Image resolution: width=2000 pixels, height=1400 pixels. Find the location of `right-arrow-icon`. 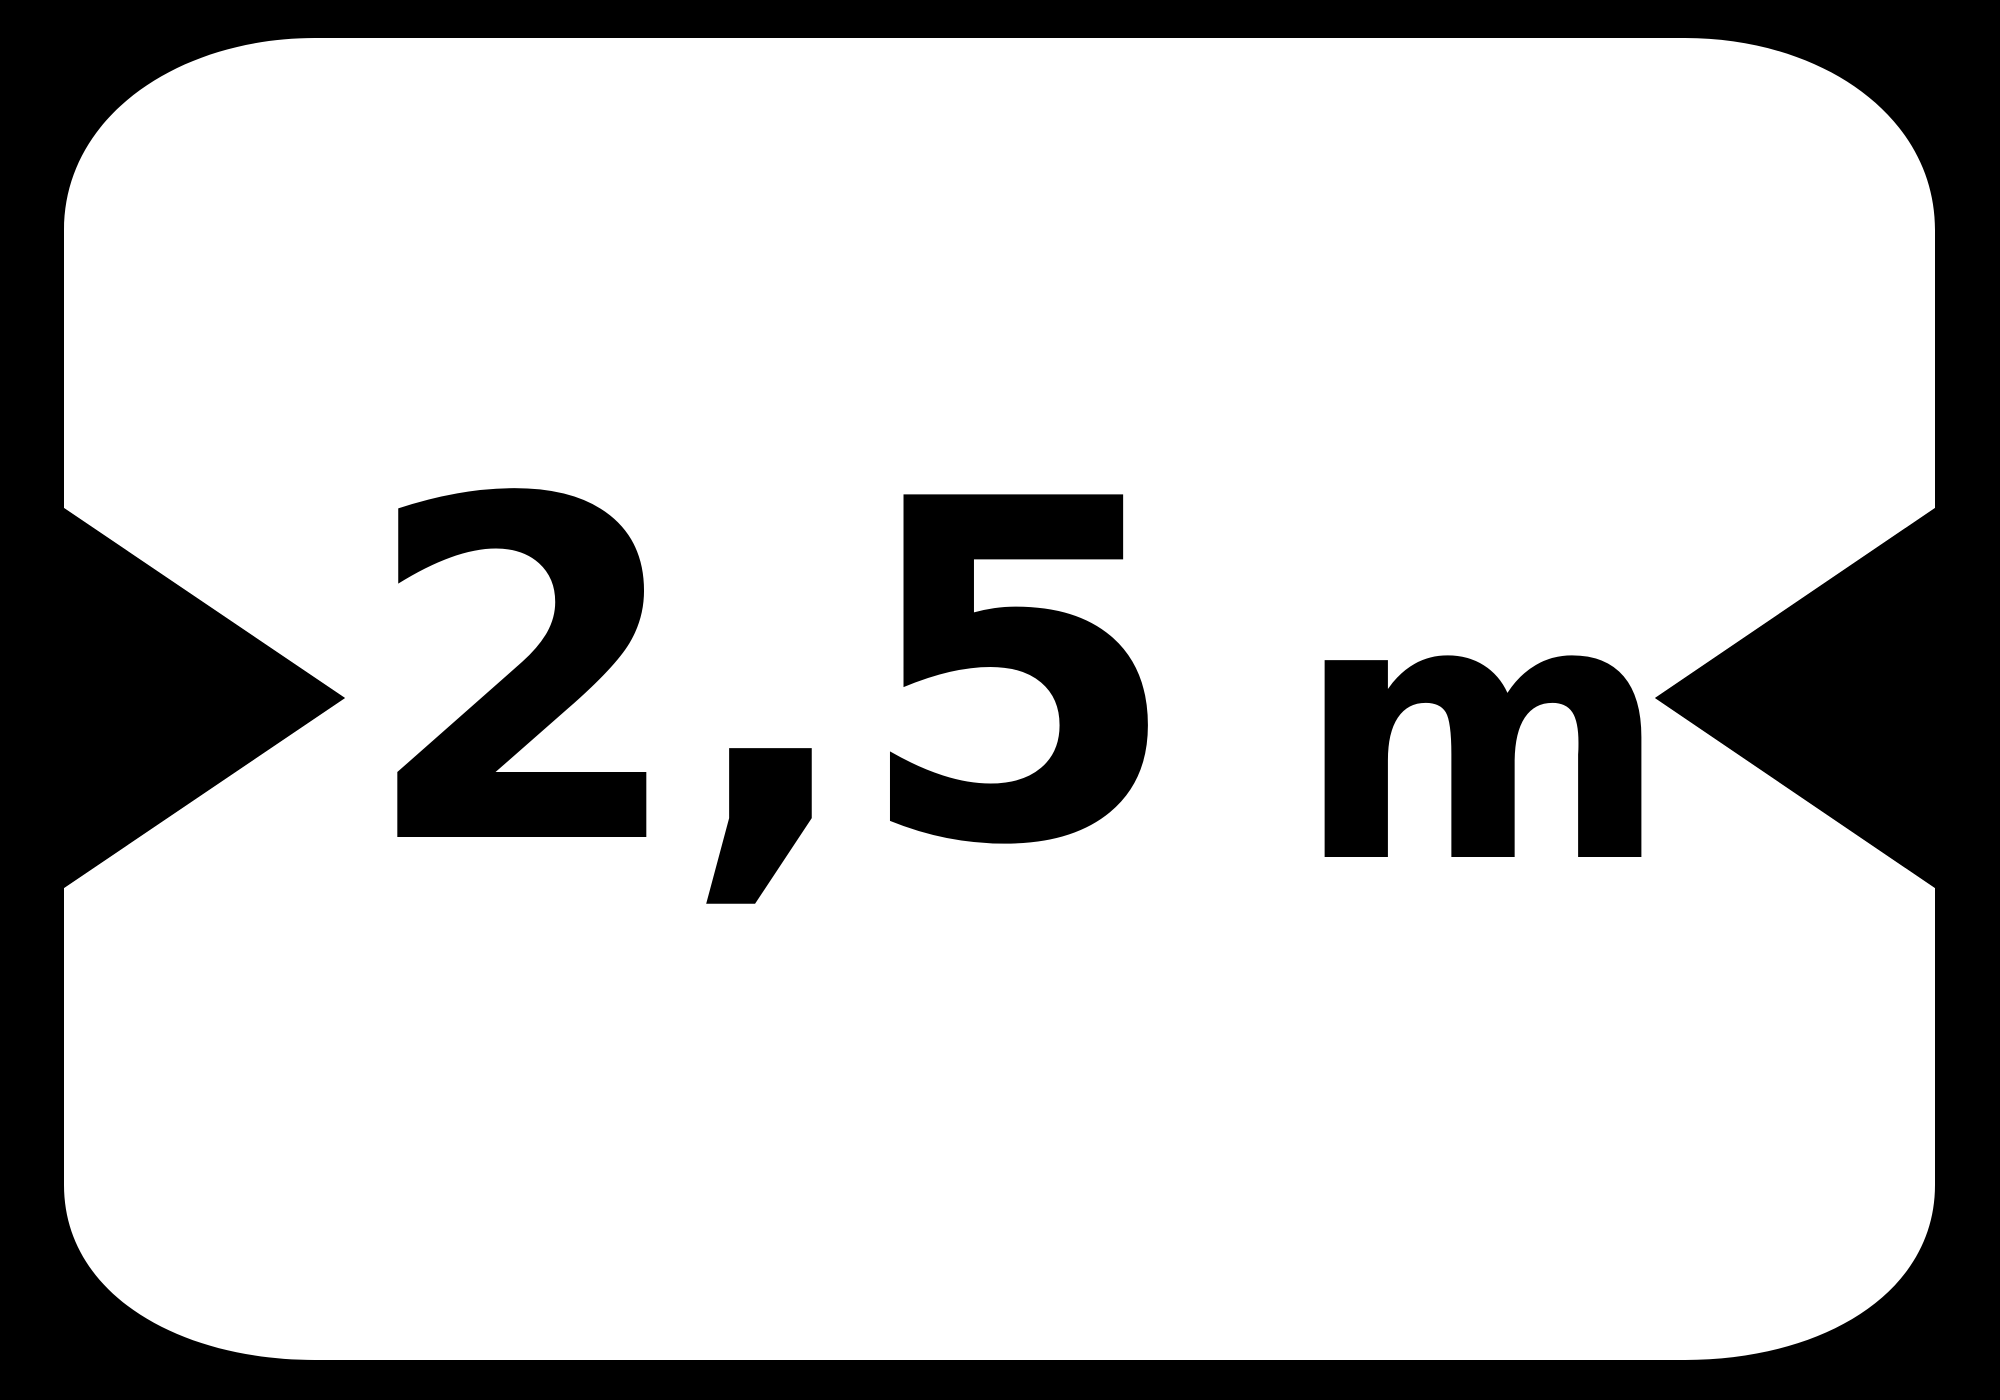

right-arrow-icon is located at coordinates (1795, 698).